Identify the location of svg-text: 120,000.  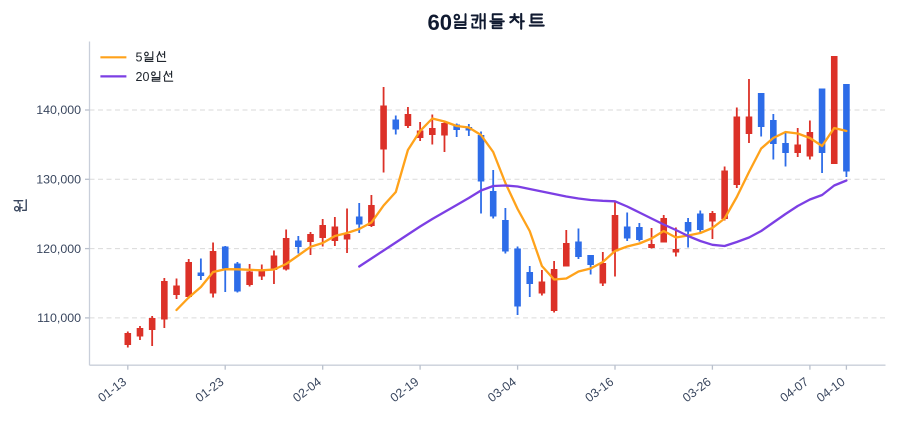
(58, 249).